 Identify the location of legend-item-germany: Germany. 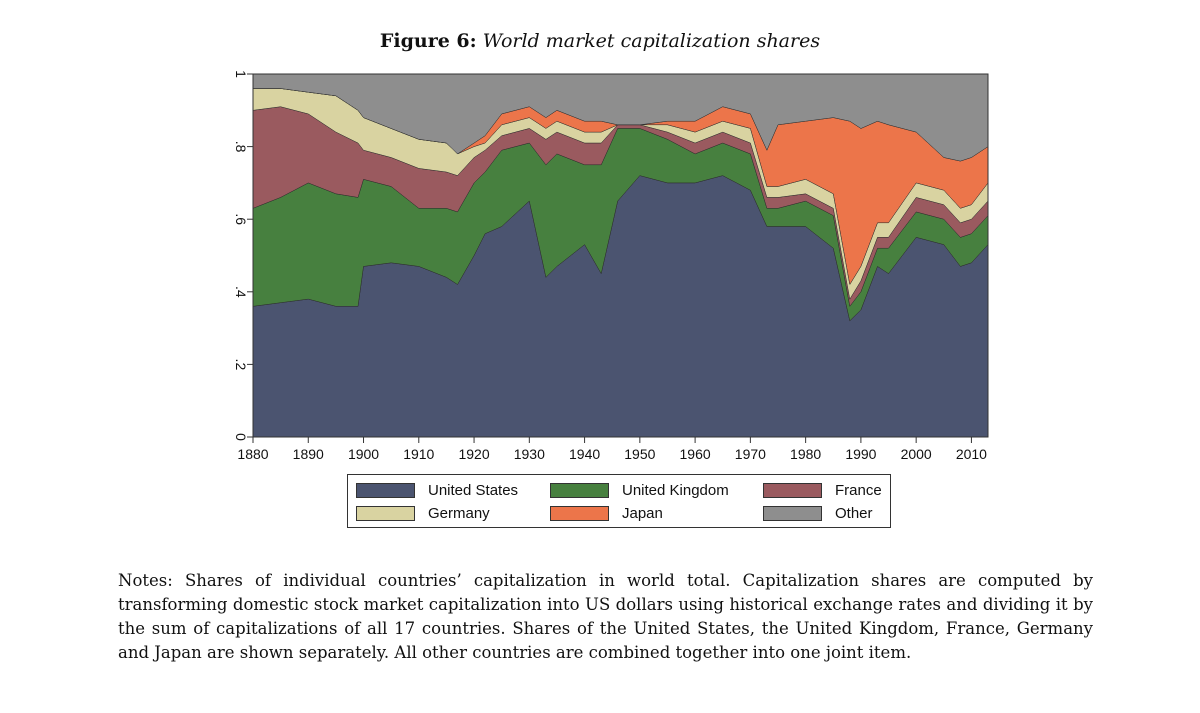
(423, 513).